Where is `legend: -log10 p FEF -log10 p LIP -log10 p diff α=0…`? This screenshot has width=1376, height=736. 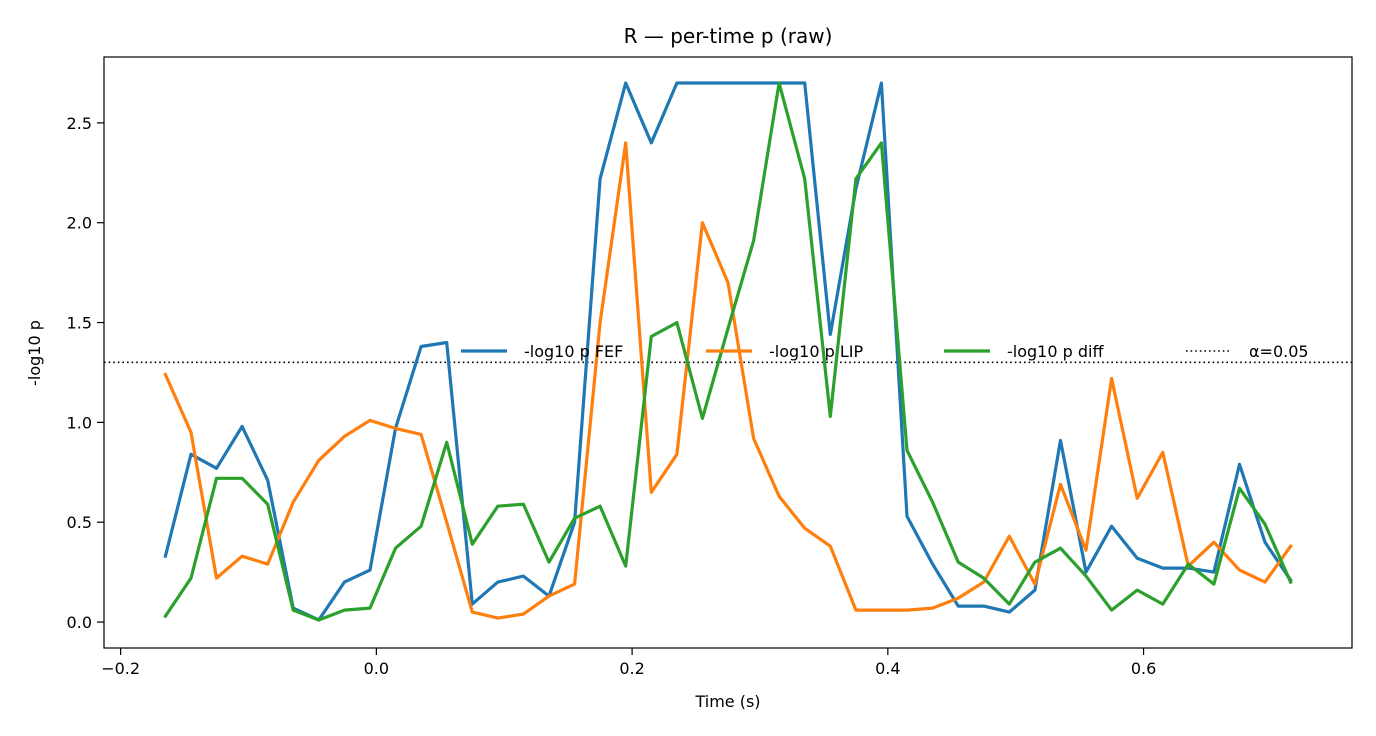 legend: -log10 p FEF -log10 p LIP -log10 p diff α=0… is located at coordinates (885, 351).